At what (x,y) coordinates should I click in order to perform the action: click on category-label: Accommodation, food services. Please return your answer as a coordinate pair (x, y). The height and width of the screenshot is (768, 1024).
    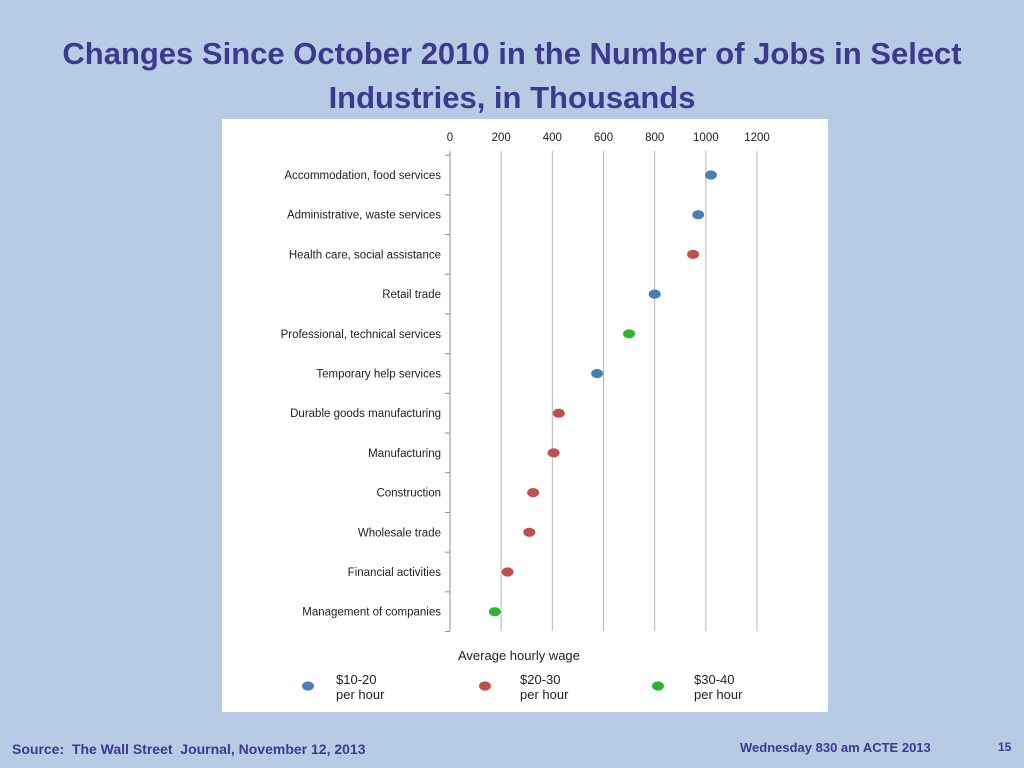
    Looking at the image, I should click on (362, 176).